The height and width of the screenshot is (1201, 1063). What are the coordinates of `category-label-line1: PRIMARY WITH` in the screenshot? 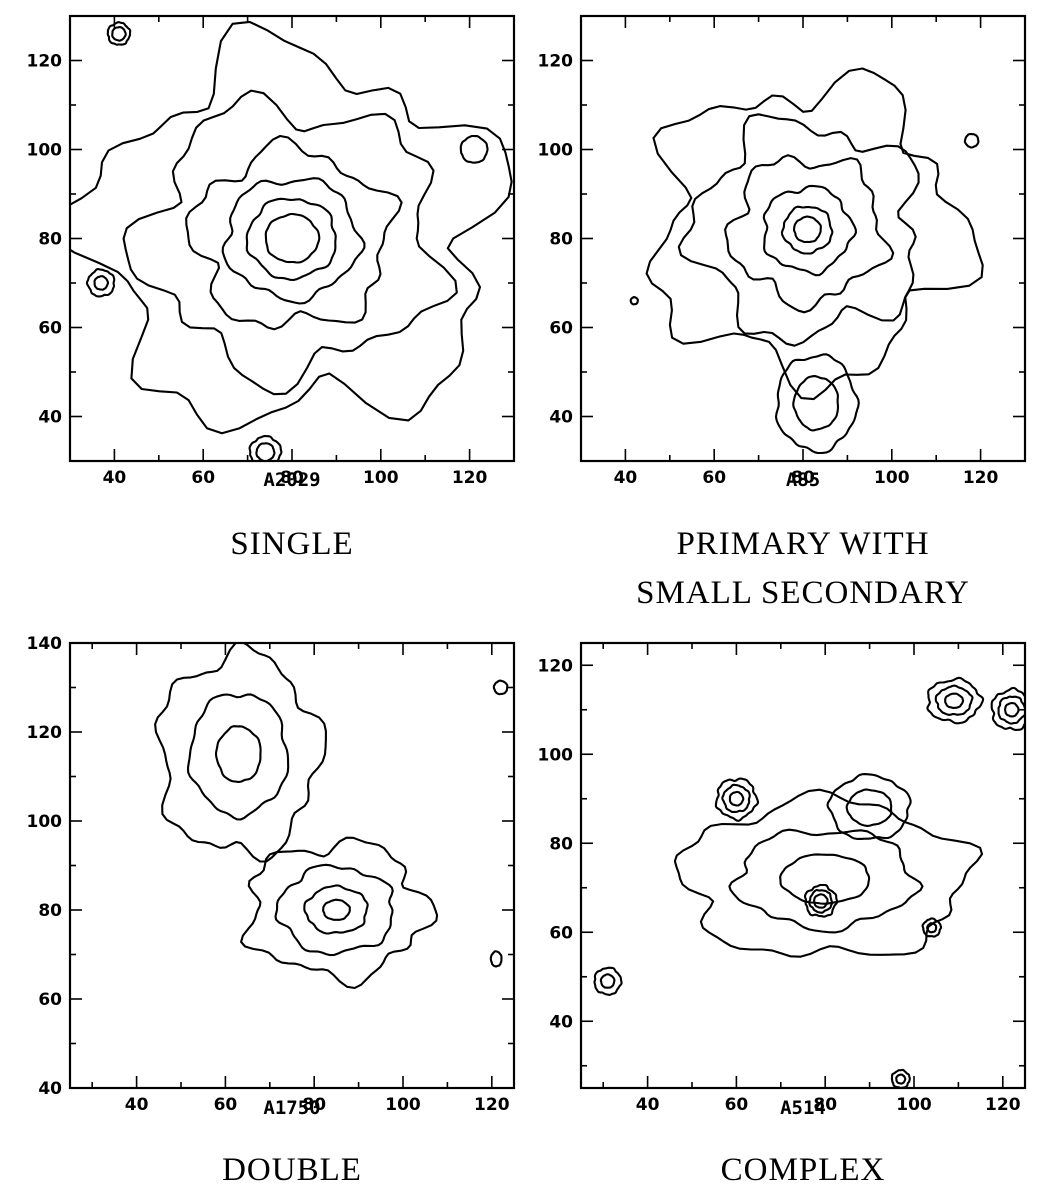 It's located at (802, 544).